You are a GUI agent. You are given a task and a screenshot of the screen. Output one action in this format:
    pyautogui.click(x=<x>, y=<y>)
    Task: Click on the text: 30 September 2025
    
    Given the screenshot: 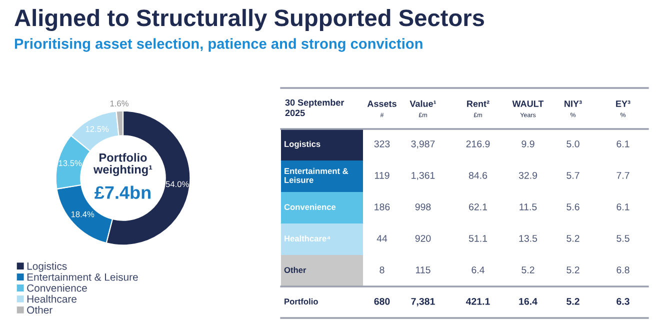 What is the action you would take?
    pyautogui.click(x=314, y=107)
    